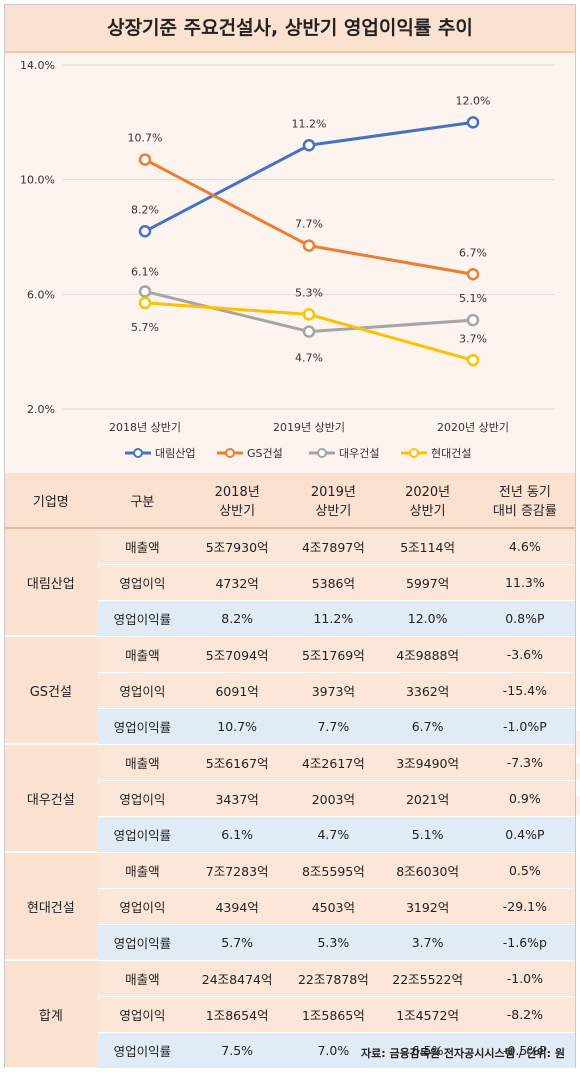 This screenshot has width=580, height=1072. I want to click on value-cell: 4732억, so click(237, 583).